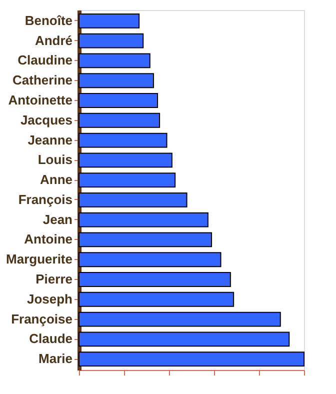  Describe the element at coordinates (40, 100) in the screenshot. I see `y-tick-label: Antoinette` at that location.